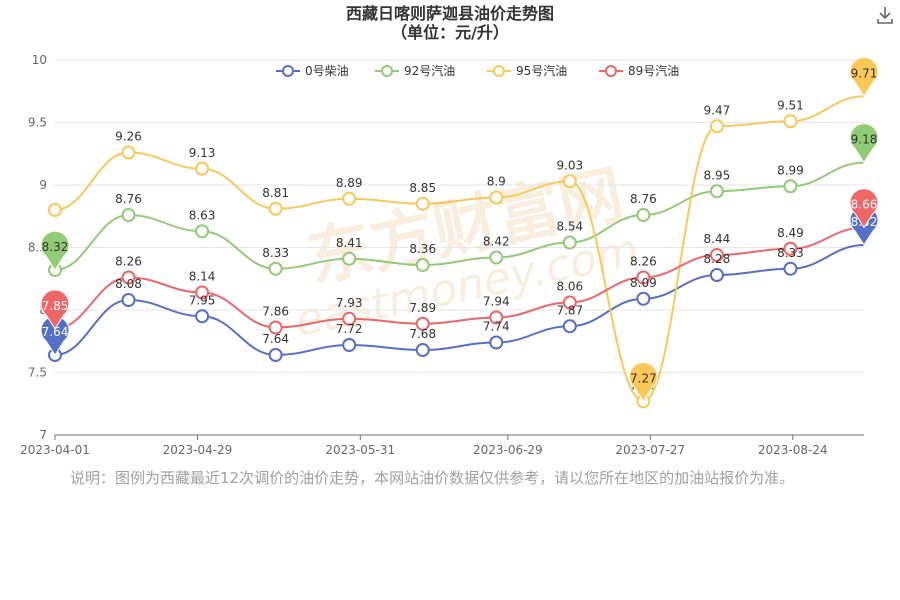 The height and width of the screenshot is (600, 900). Describe the element at coordinates (717, 239) in the screenshot. I see `data-label: 8.44` at that location.